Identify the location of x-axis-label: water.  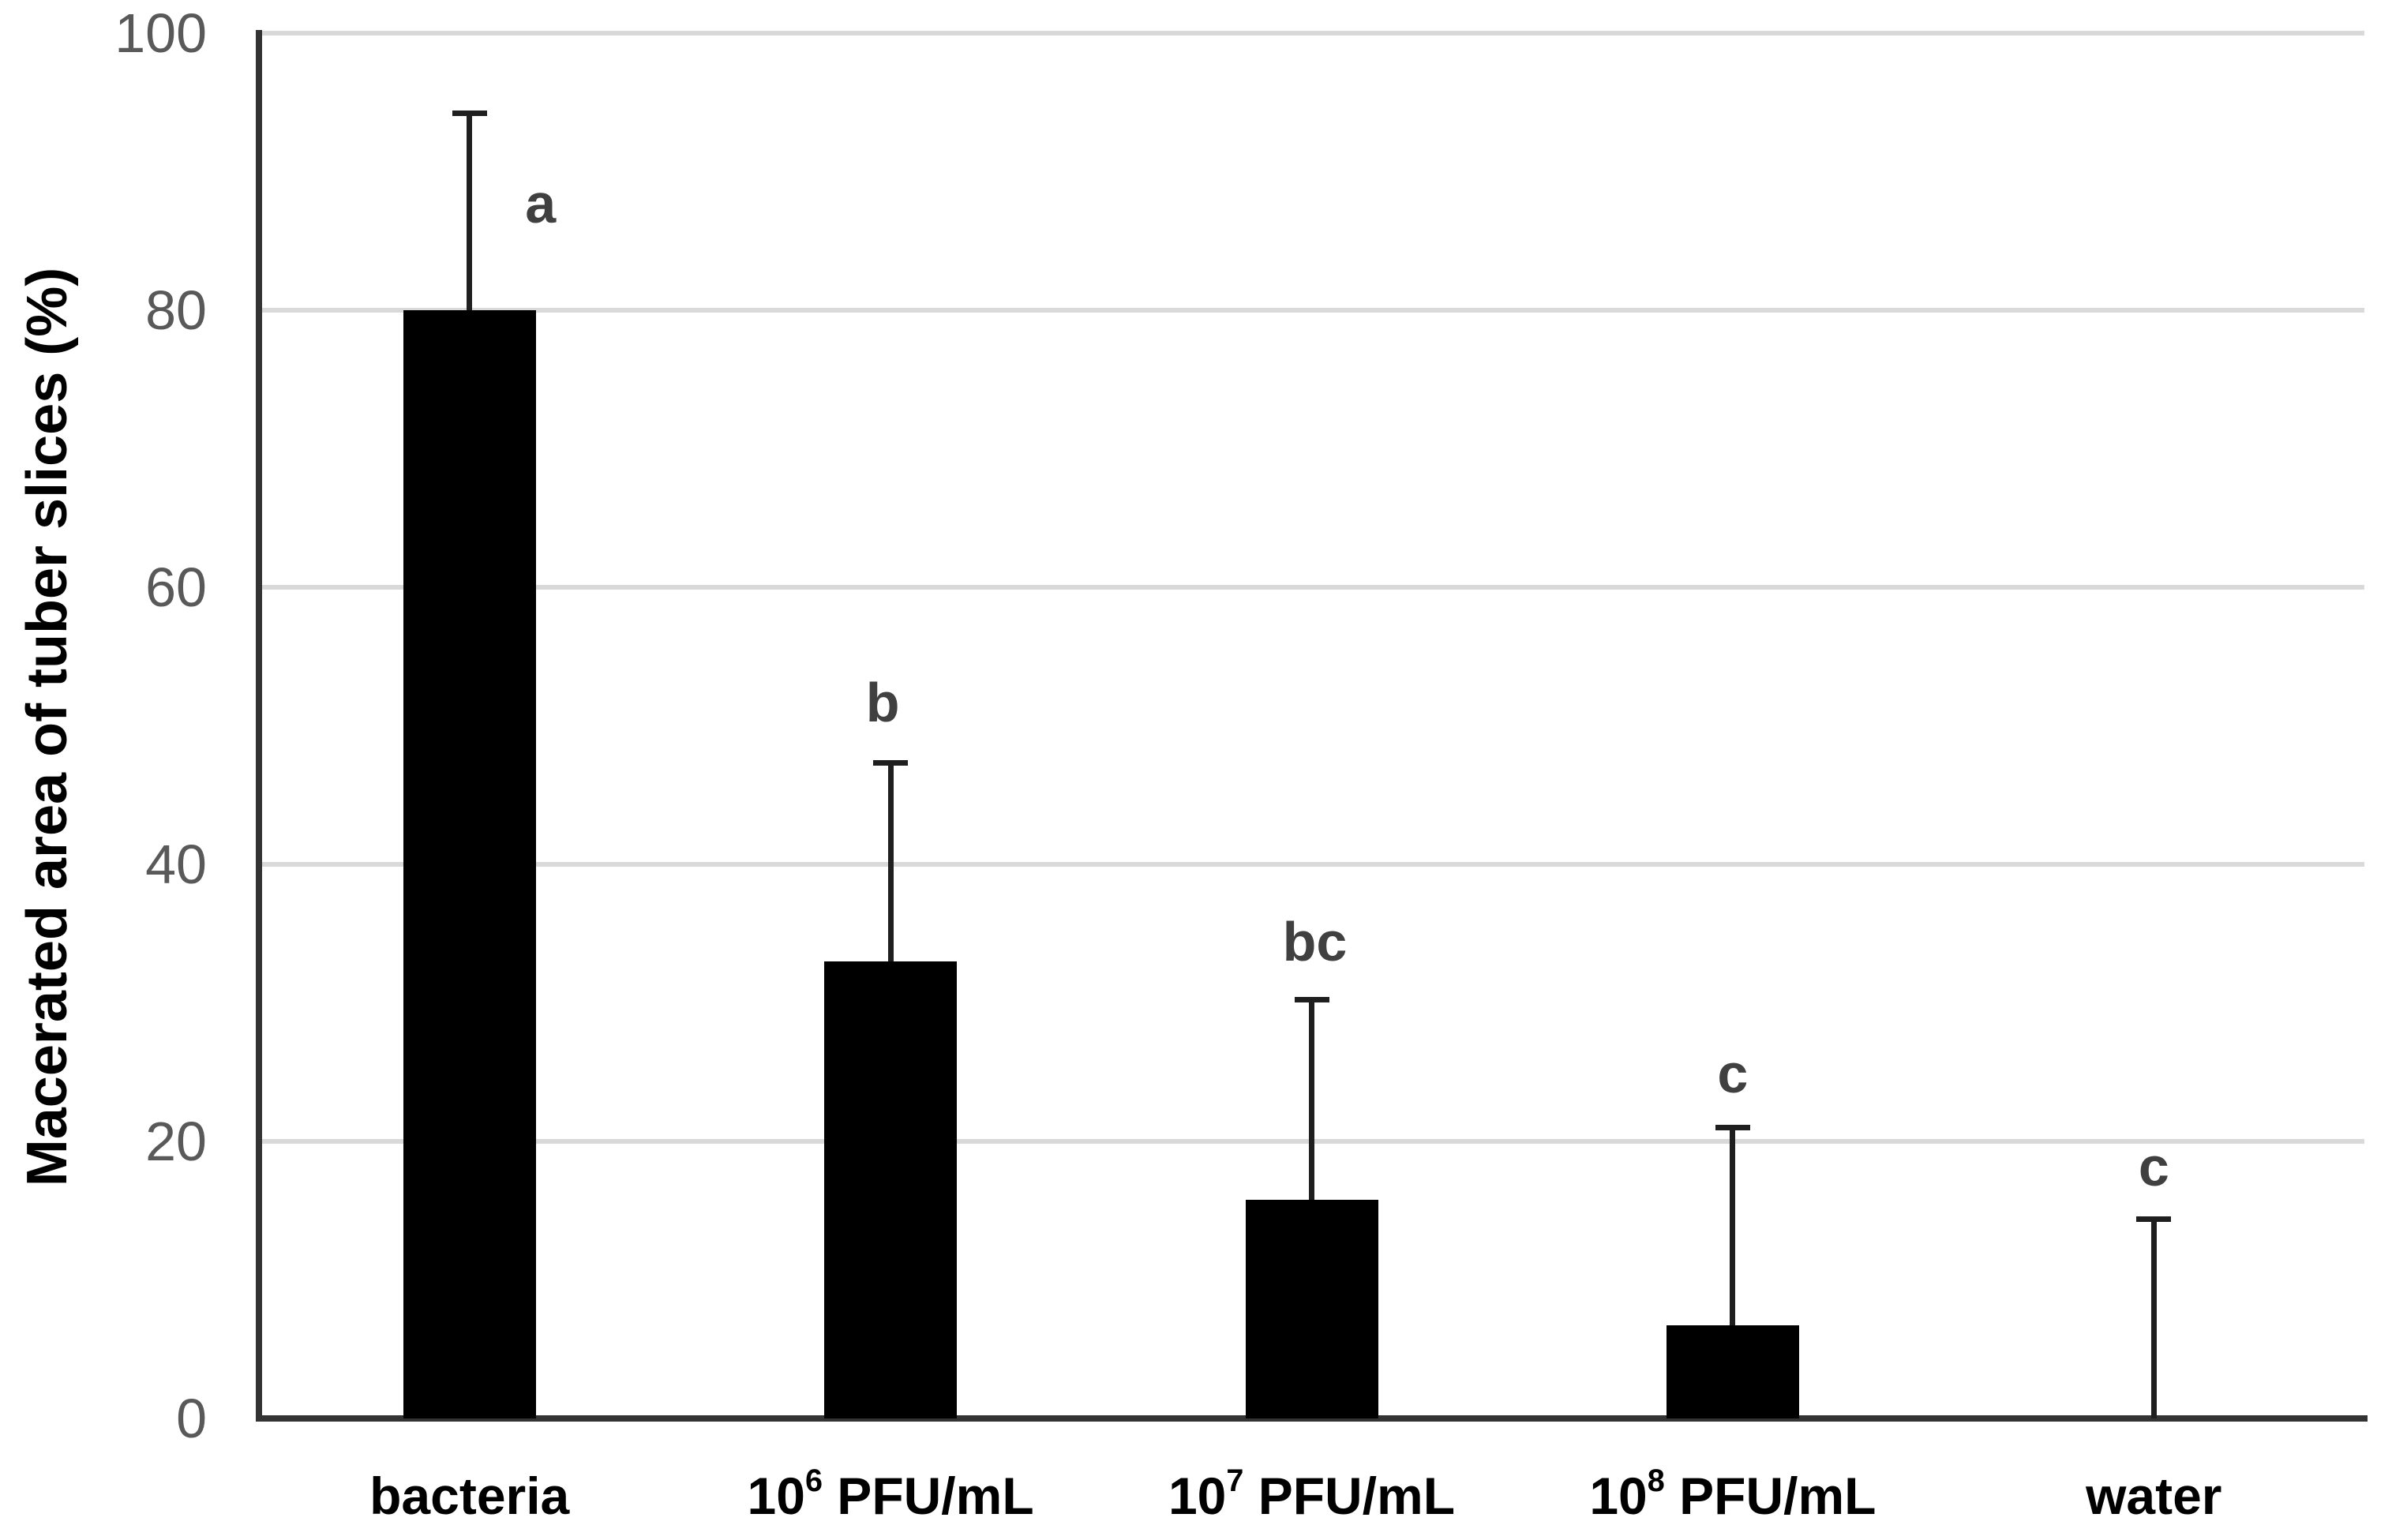
(2154, 1496).